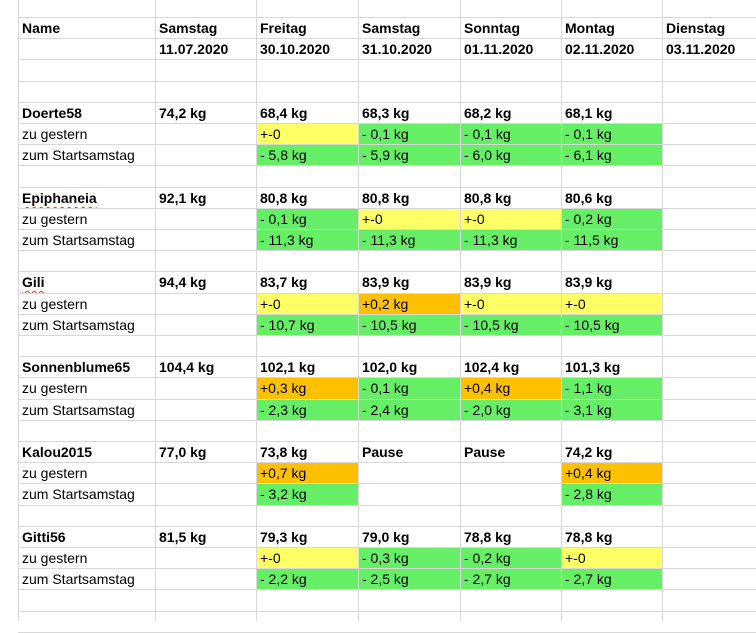 The width and height of the screenshot is (756, 633). Describe the element at coordinates (511, 558) in the screenshot. I see `change-yesterday: - 0,2 kg` at that location.